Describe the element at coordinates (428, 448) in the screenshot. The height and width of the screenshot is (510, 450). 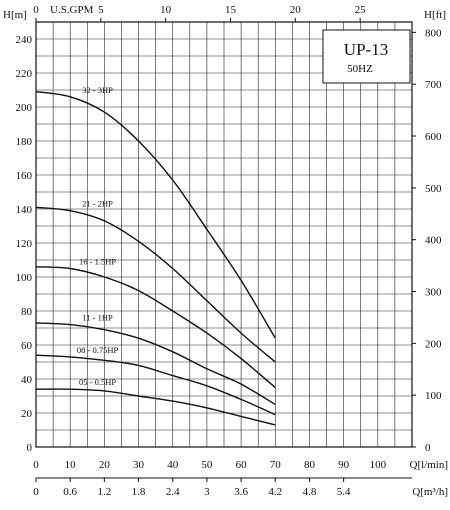
I see `ft-tick-label: 0` at that location.